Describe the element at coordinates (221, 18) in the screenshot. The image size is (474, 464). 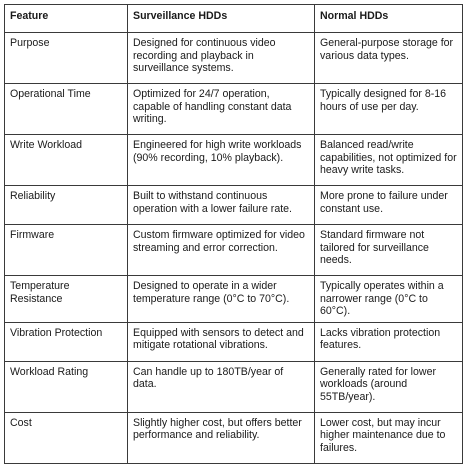
I see `header-surveillance-hdds: Surveillance HDDs` at that location.